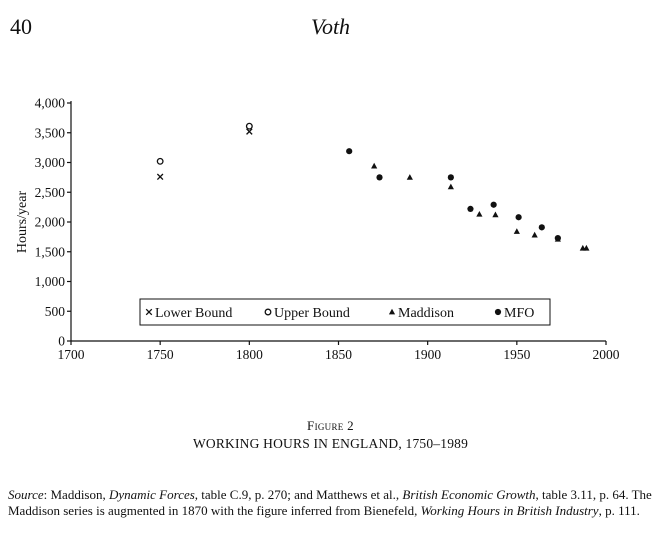 The height and width of the screenshot is (549, 661). I want to click on legend-box, so click(345, 312).